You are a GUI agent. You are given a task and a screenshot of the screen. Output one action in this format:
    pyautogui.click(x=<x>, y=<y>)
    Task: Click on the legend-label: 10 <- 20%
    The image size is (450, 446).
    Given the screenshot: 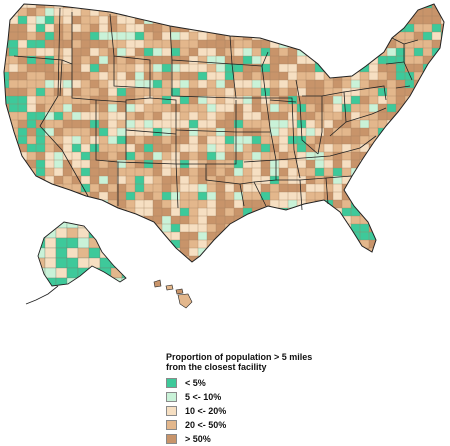 What is the action you would take?
    pyautogui.click(x=206, y=410)
    